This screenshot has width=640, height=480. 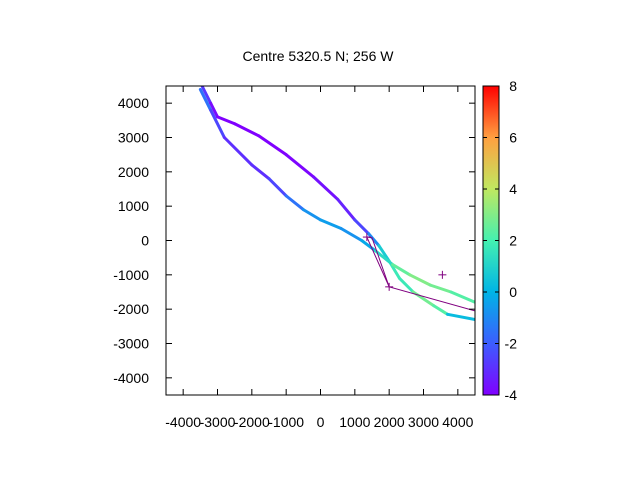 I want to click on y-tick-label: 0, so click(x=145, y=241).